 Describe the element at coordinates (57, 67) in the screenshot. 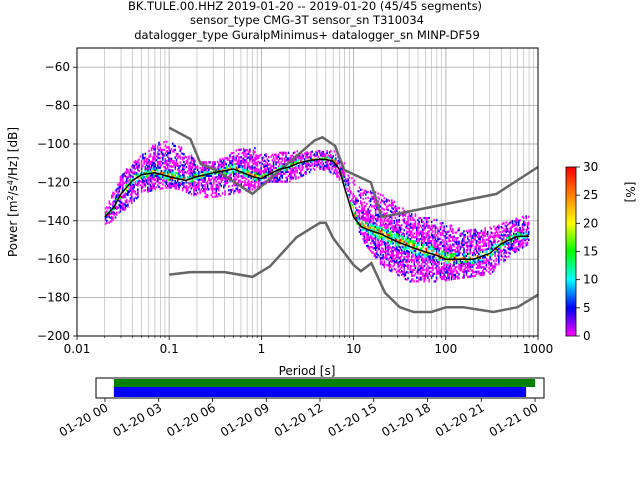

I see `y-tick-label: −60` at that location.